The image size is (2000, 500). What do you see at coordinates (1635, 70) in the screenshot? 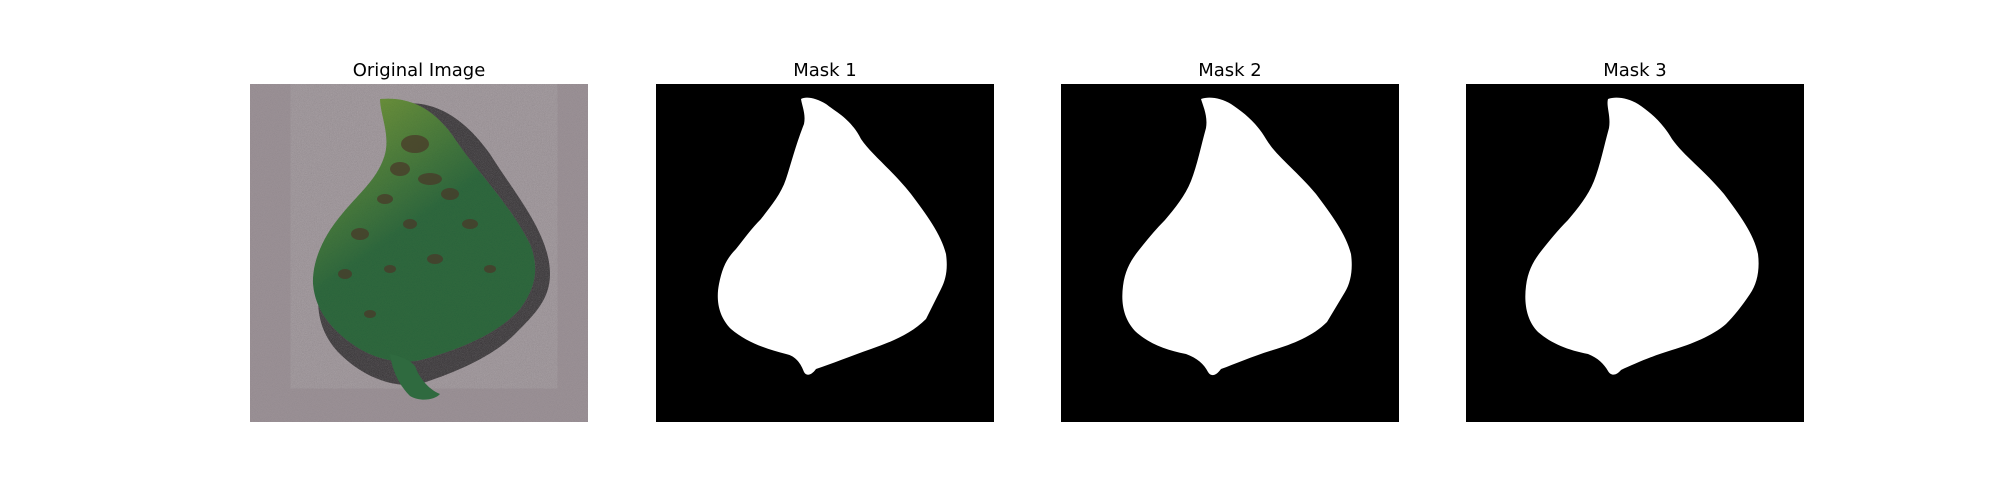
I see `panel-title: Mask 3` at bounding box center [1635, 70].